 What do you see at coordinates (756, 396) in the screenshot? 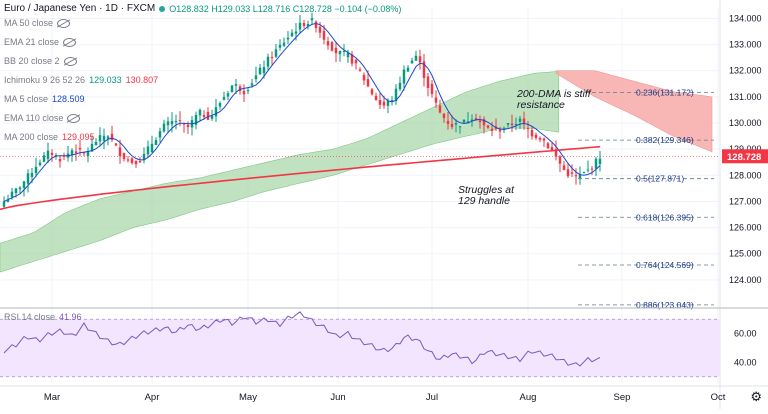
I see `settings-gear-icon: ⚙` at bounding box center [756, 396].